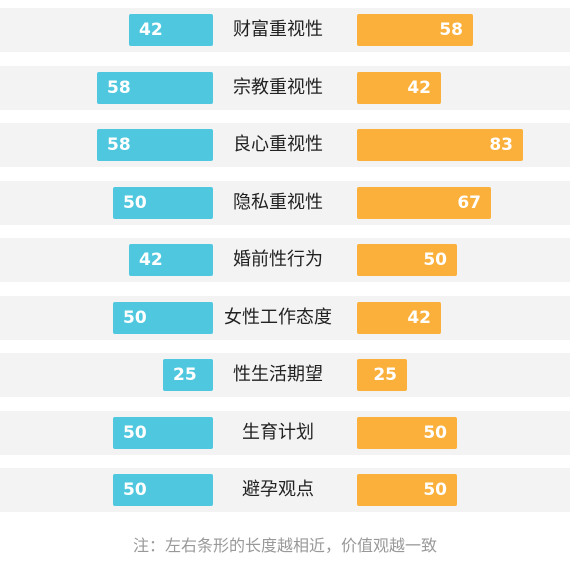 Image resolution: width=570 pixels, height=571 pixels. I want to click on right-bar: 58, so click(415, 30).